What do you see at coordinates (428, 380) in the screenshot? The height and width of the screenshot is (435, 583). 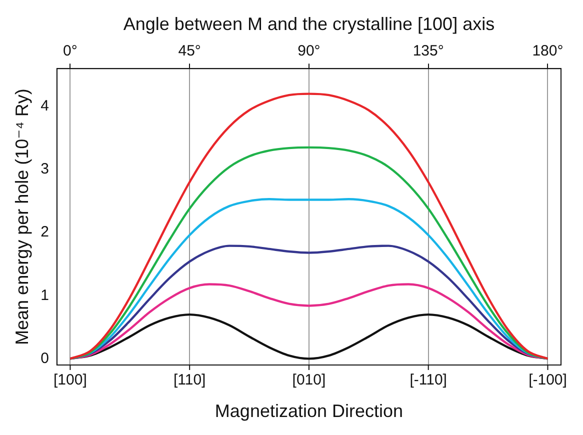 I see `annotation: [-110]` at bounding box center [428, 380].